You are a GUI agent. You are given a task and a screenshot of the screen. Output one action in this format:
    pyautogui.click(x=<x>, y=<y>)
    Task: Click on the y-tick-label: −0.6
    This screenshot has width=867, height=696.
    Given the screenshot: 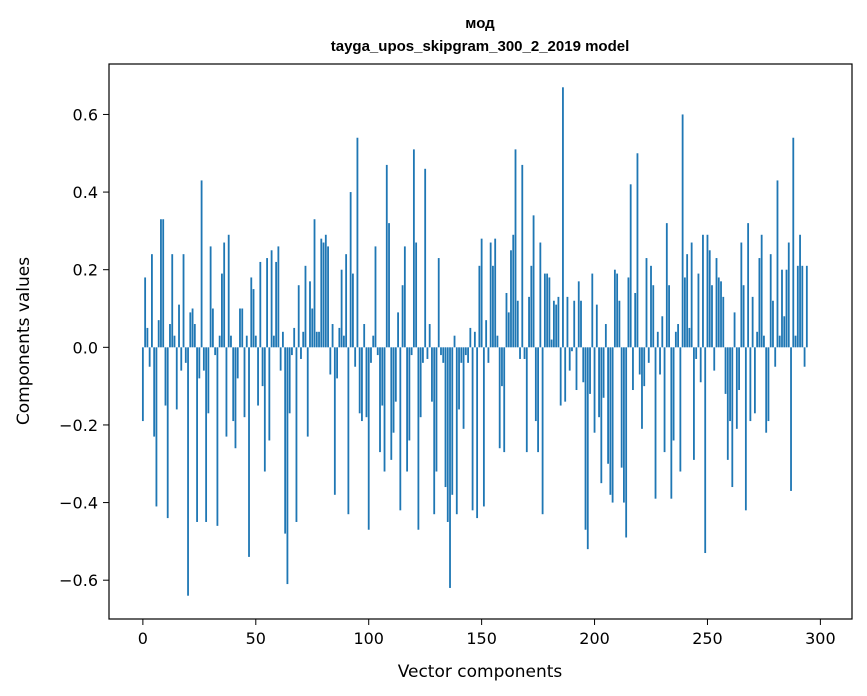 What is the action you would take?
    pyautogui.click(x=78, y=580)
    